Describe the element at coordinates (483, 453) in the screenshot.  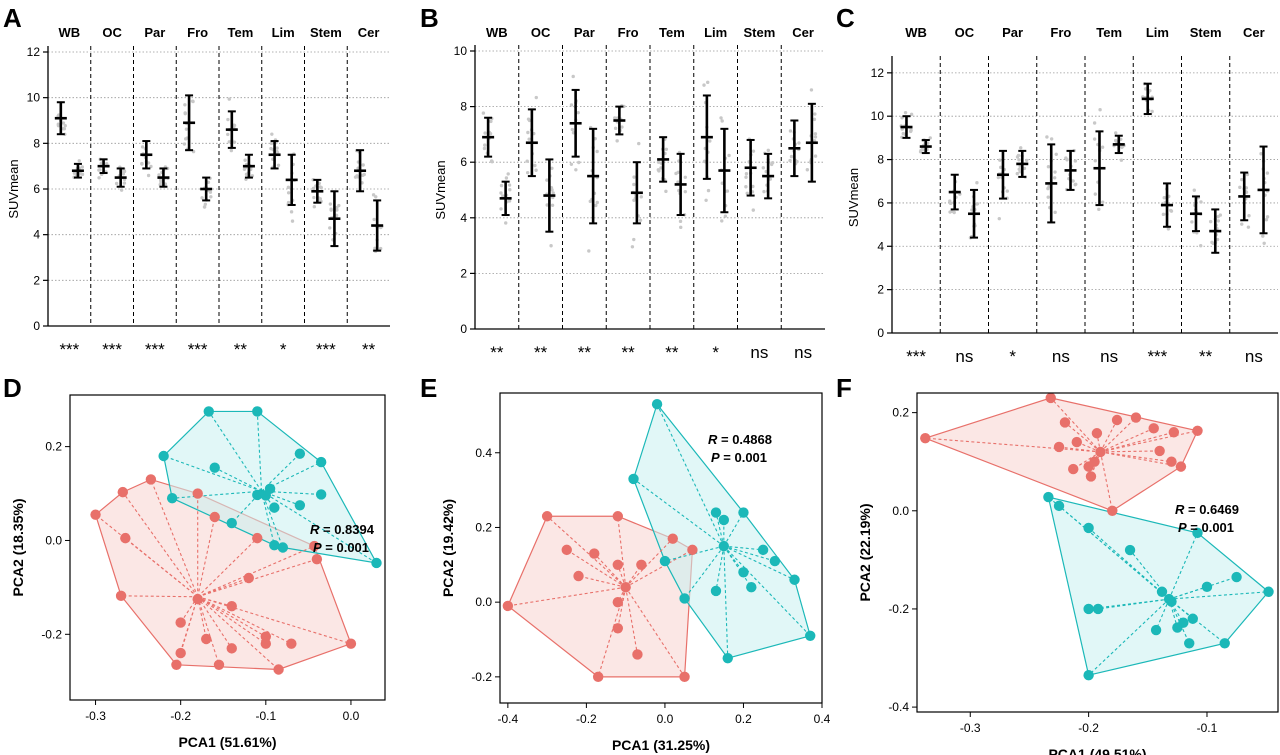
I see `y-tick-label: 0.4` at that location.